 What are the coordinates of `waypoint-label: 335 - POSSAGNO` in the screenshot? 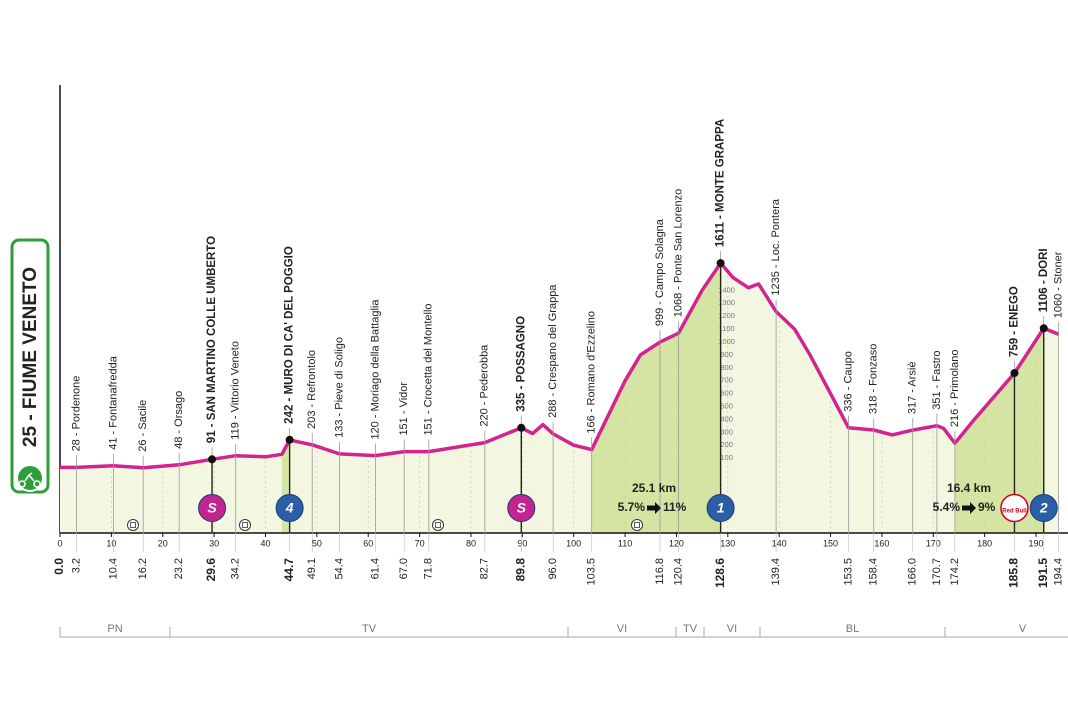 It's located at (521, 364).